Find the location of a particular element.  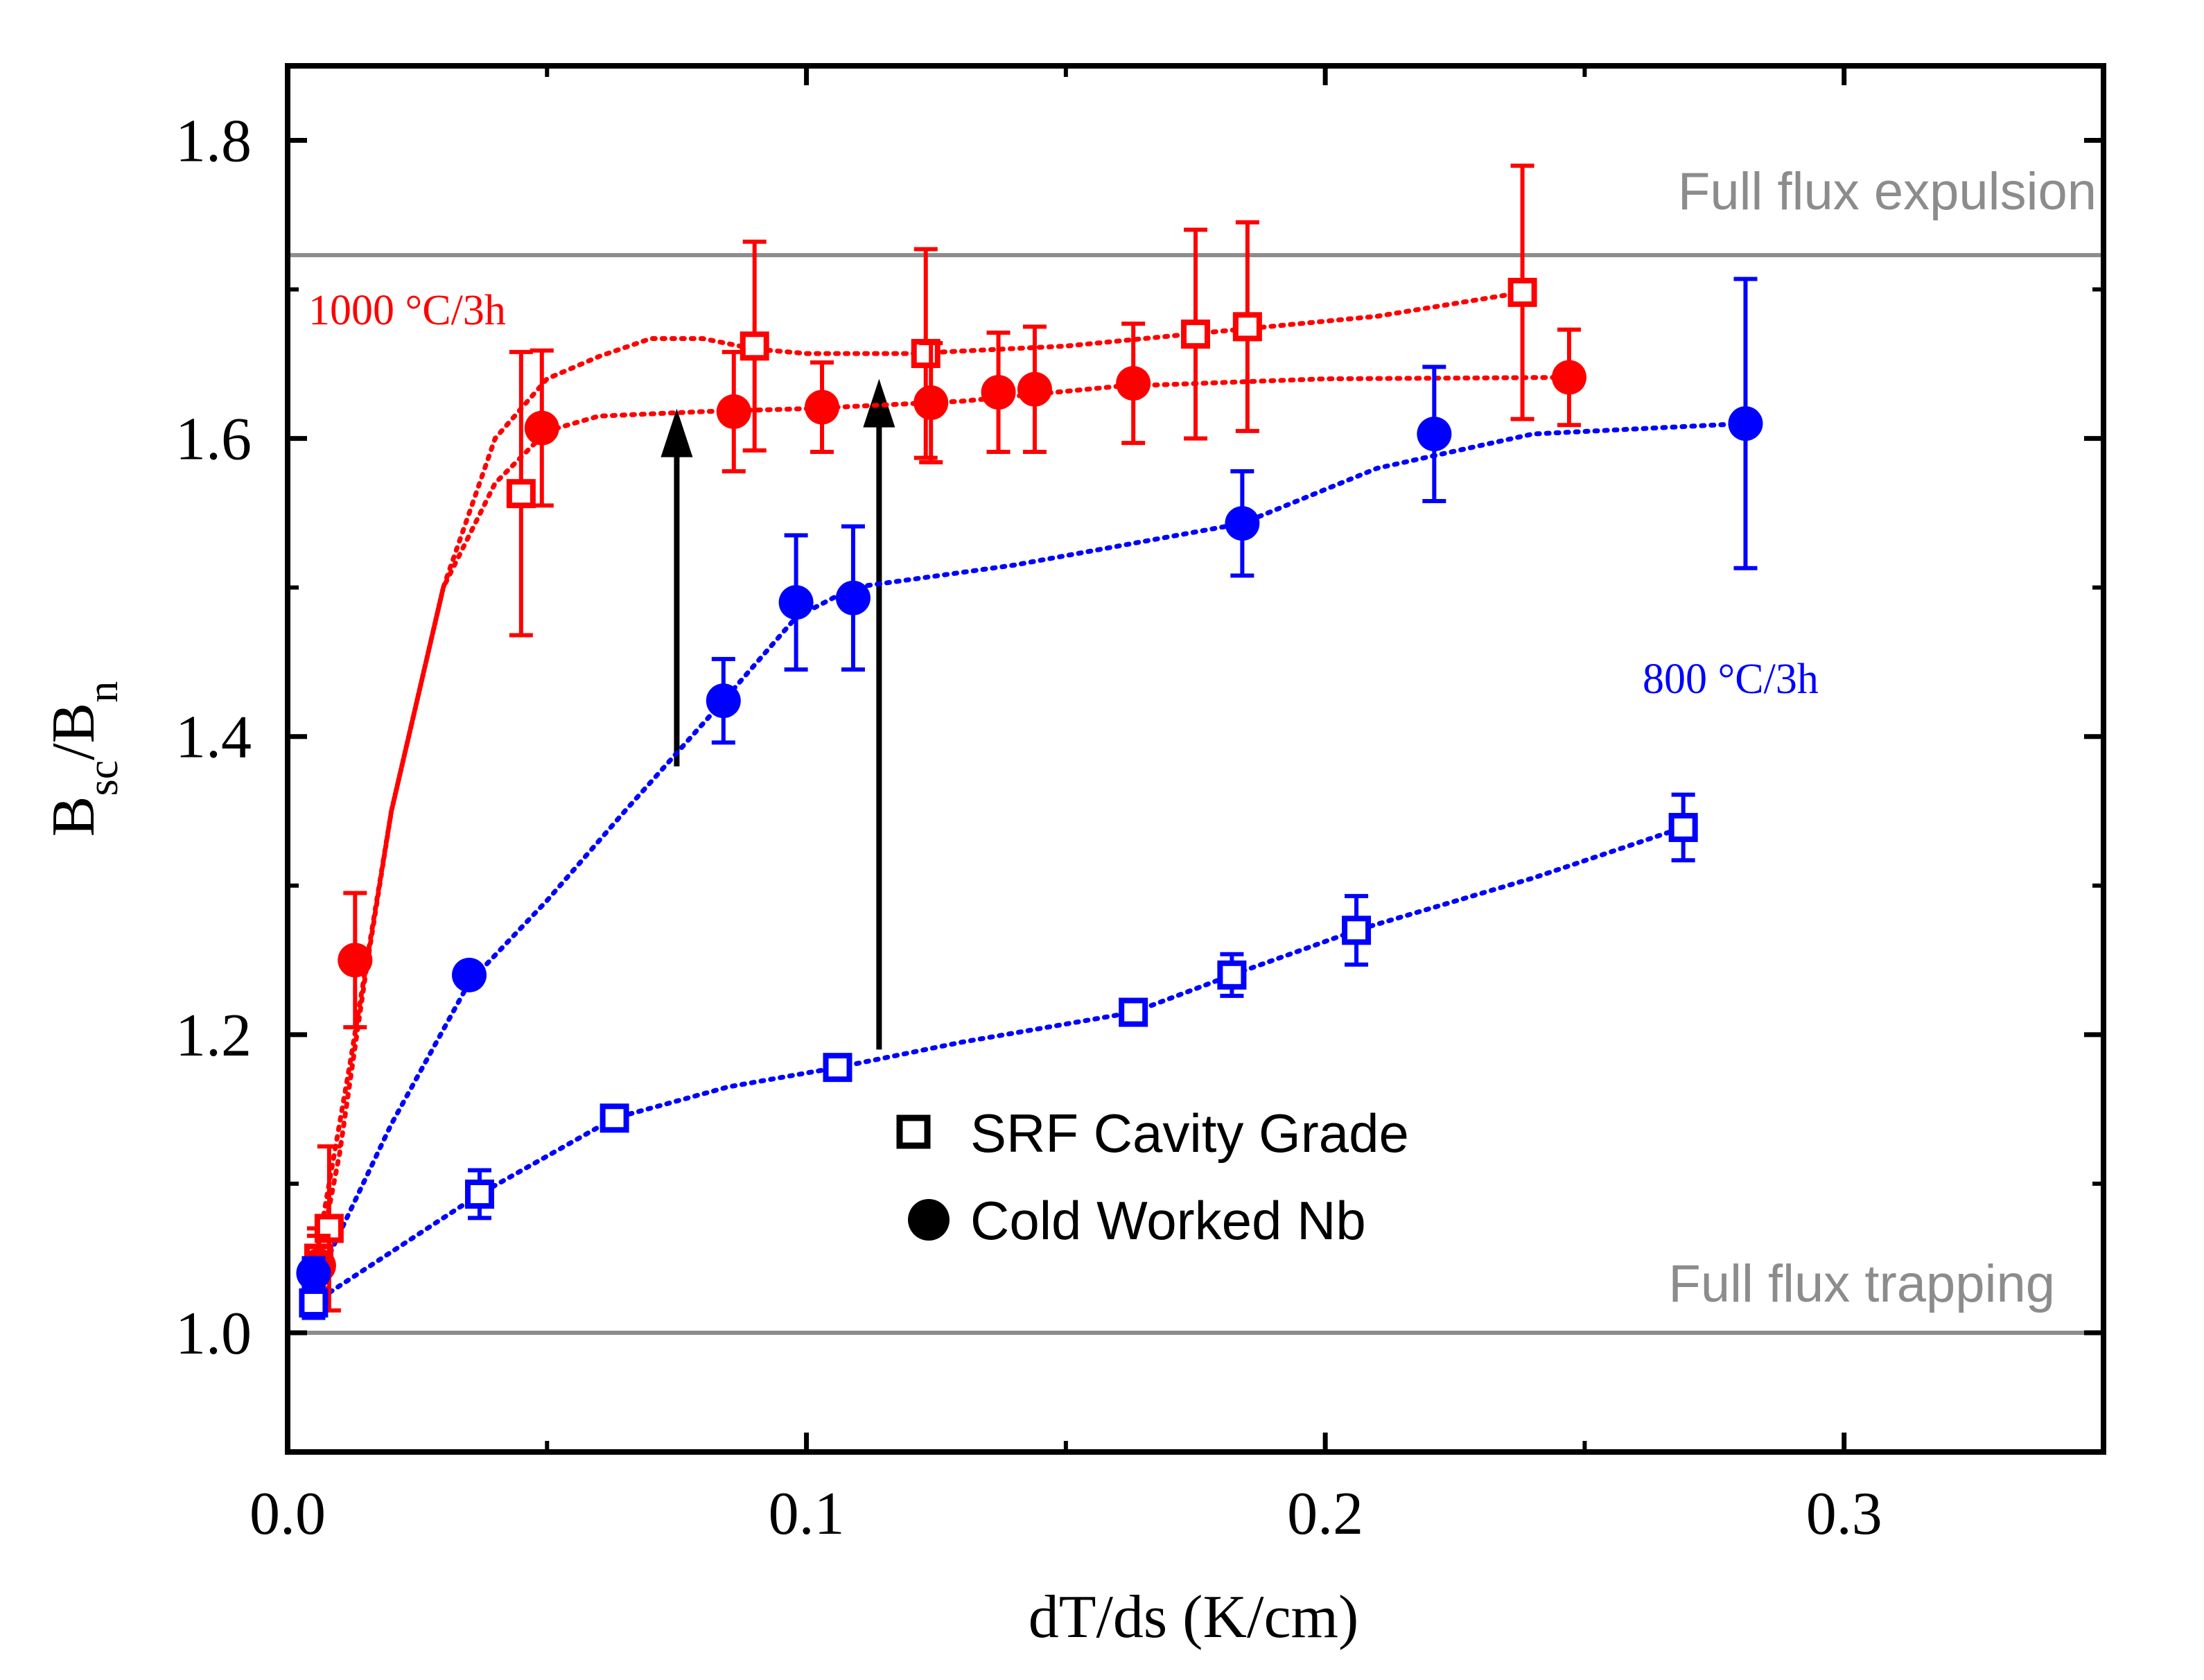

legend-label-cold-worked: Cold Worked Nb is located at coordinates (1168, 1220).